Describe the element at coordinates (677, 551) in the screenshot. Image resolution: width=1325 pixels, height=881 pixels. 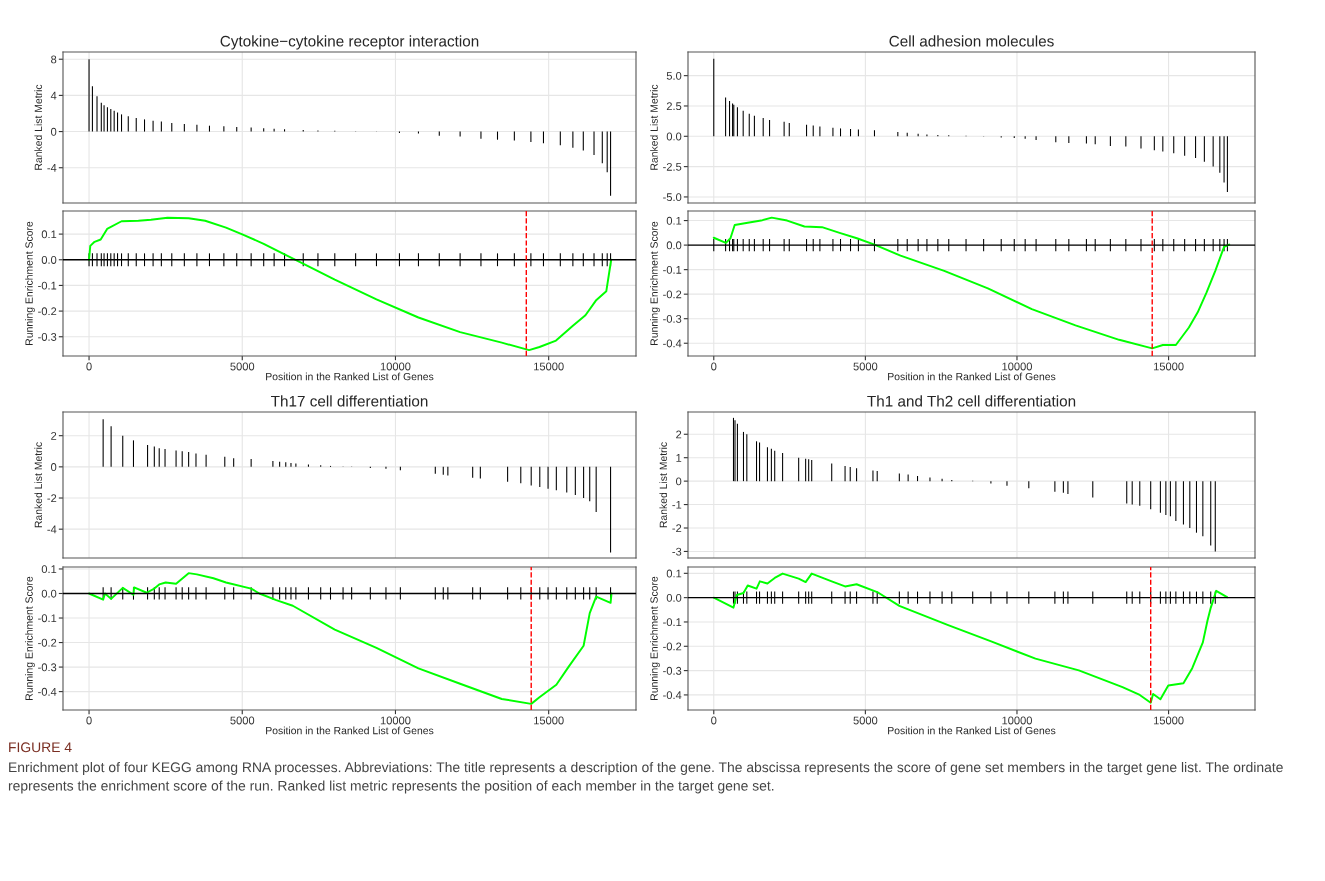
I see `y-tick-label: -3` at that location.